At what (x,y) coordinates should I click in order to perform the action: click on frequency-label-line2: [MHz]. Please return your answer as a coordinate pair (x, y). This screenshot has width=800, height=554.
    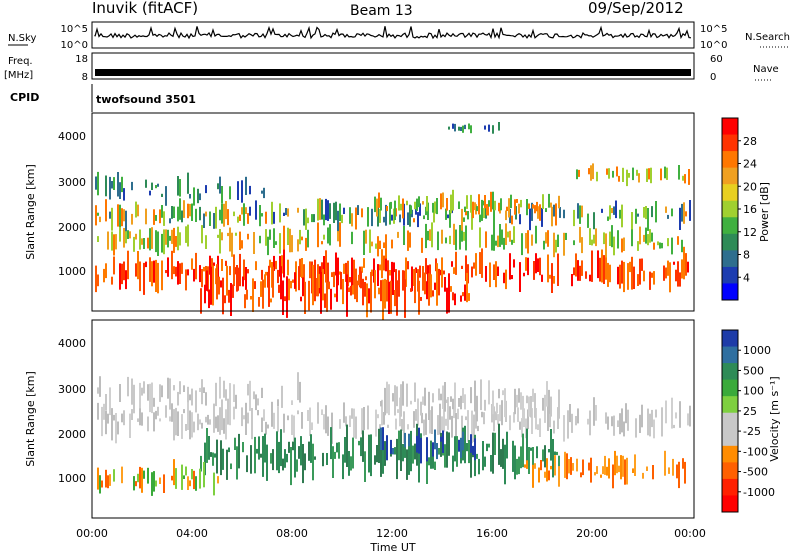
    Looking at the image, I should click on (18, 75).